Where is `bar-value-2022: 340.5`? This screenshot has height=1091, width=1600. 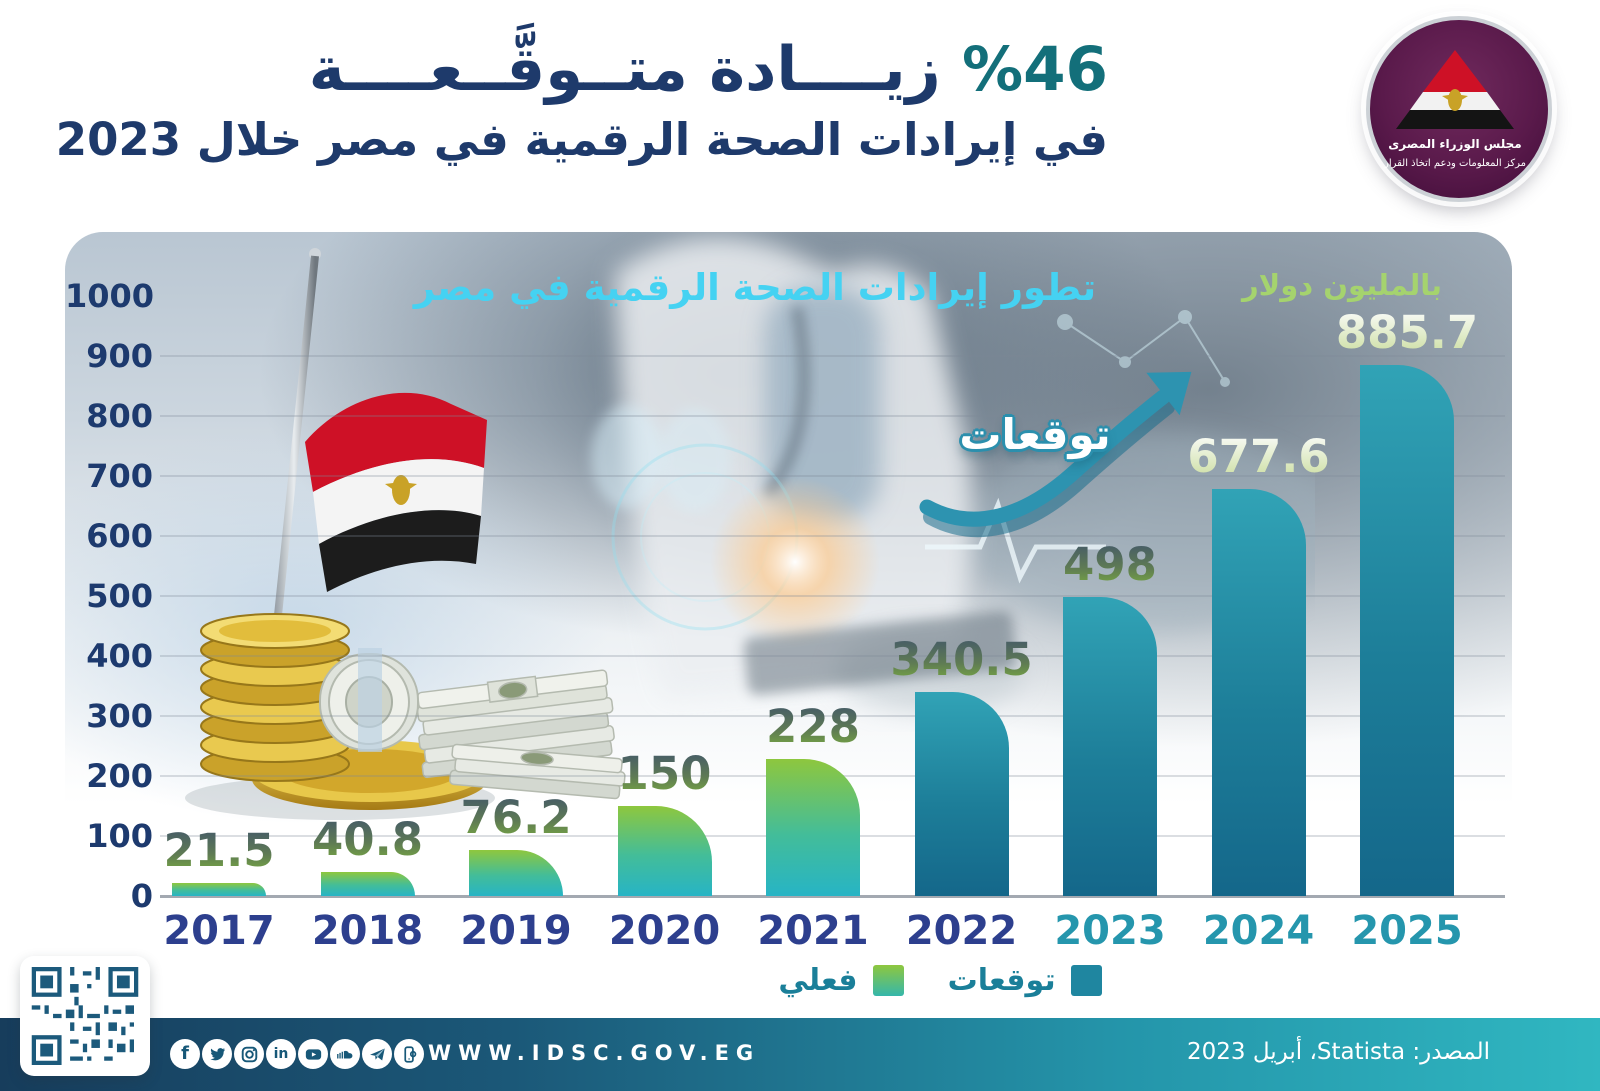 bar-value-2022: 340.5 is located at coordinates (962, 659).